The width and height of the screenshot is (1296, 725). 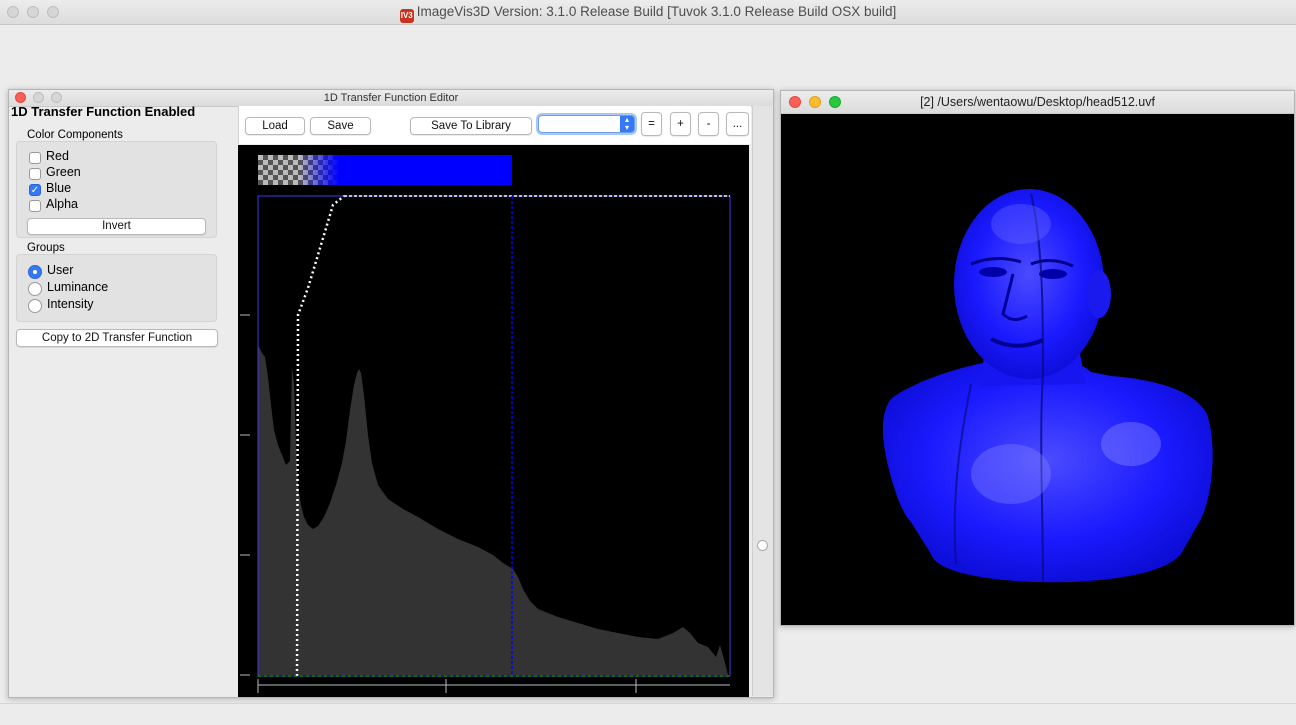 I want to click on rendered-ear, so click(x=1099, y=294).